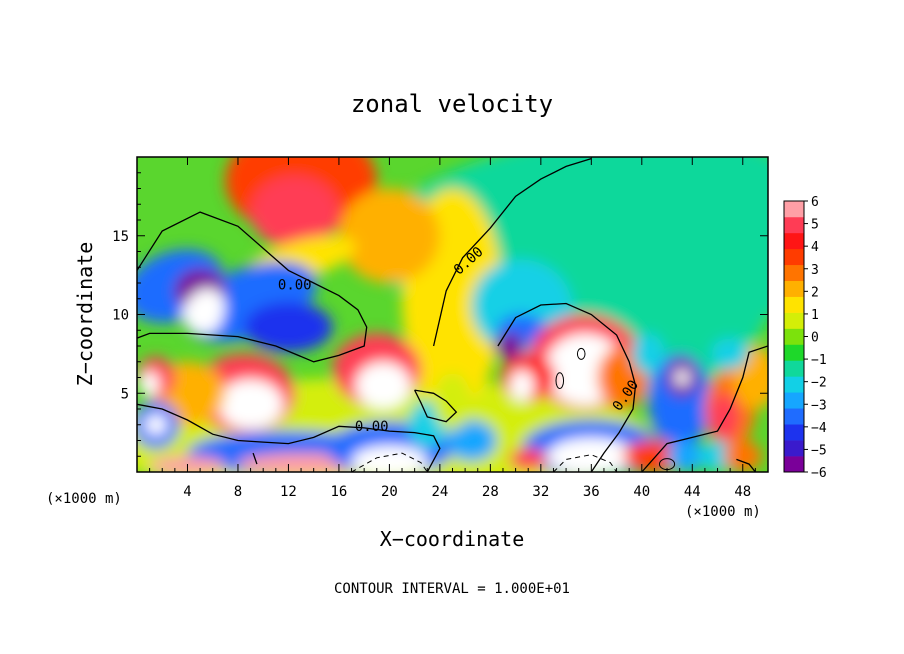 Image resolution: width=904 pixels, height=654 pixels. I want to click on y-tick-label-0: 5, so click(125, 394).